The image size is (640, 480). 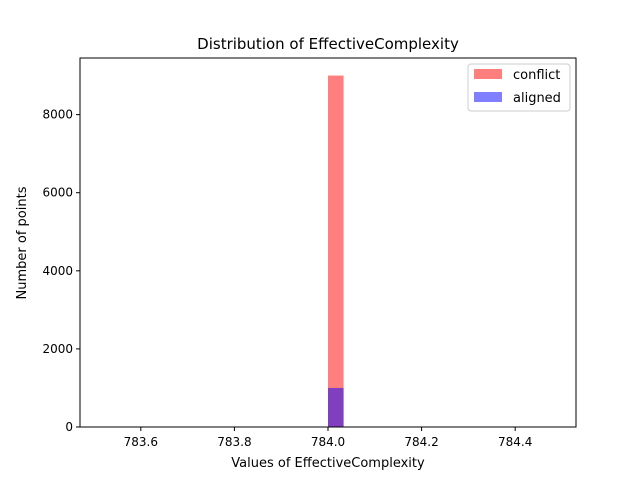 I want to click on legend-swatch-conflict, so click(x=488, y=74).